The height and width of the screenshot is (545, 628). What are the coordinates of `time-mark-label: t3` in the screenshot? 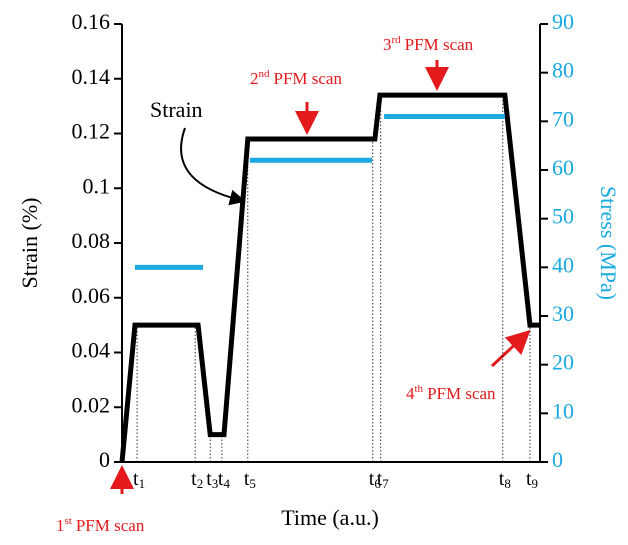 It's located at (212, 479).